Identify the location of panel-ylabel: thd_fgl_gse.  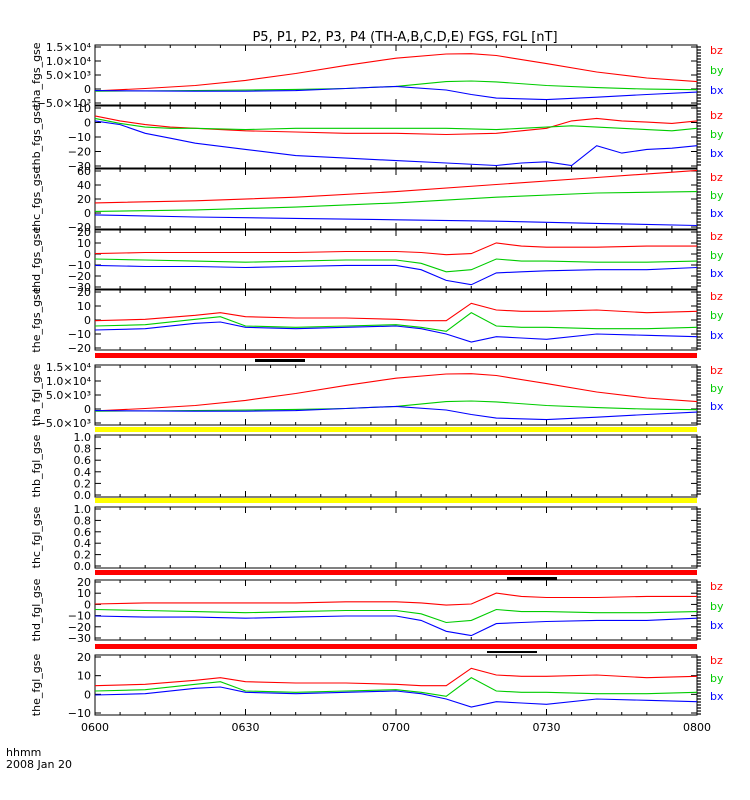
(36, 609).